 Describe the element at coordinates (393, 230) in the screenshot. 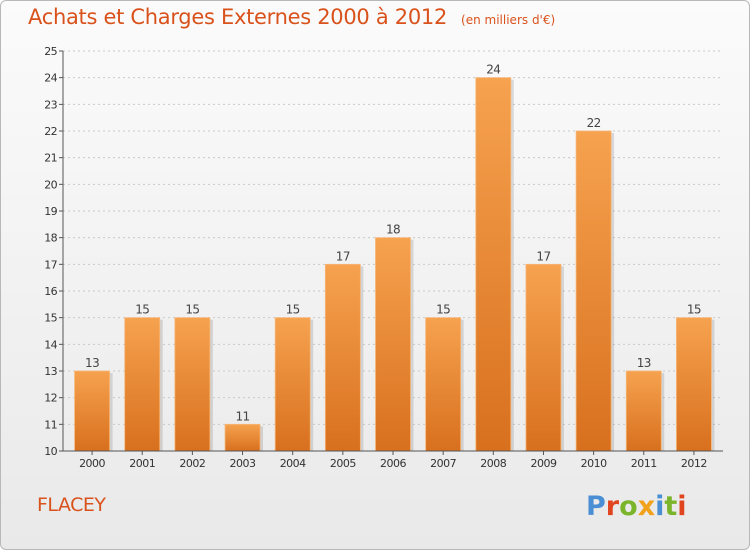

I see `data-label: 18` at that location.